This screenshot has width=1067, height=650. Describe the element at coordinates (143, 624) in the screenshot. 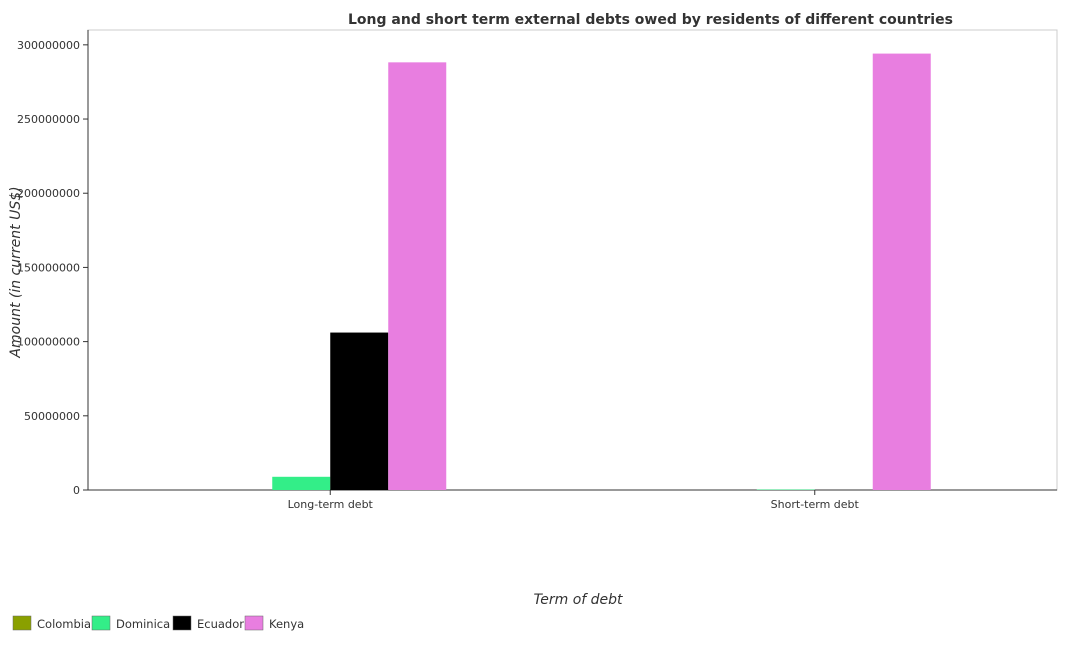

I see `legend-label-dominica: Dominica` at that location.